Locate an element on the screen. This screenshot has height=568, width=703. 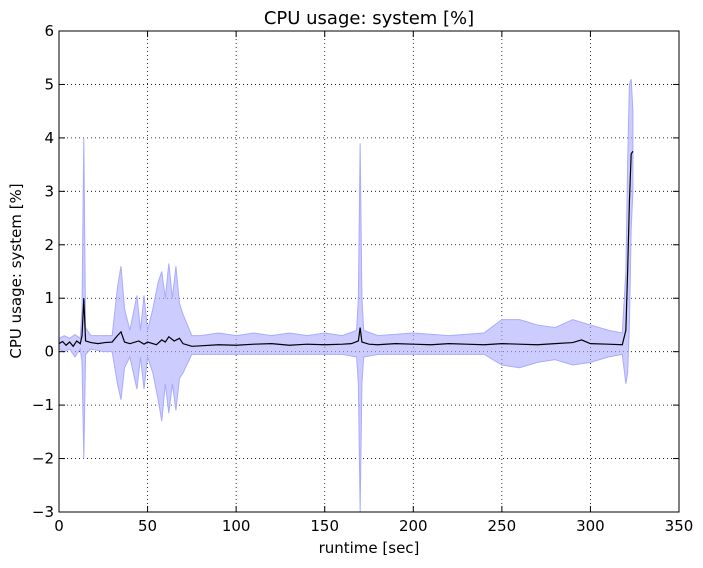
y-tick-label: −2 is located at coordinates (43, 459).